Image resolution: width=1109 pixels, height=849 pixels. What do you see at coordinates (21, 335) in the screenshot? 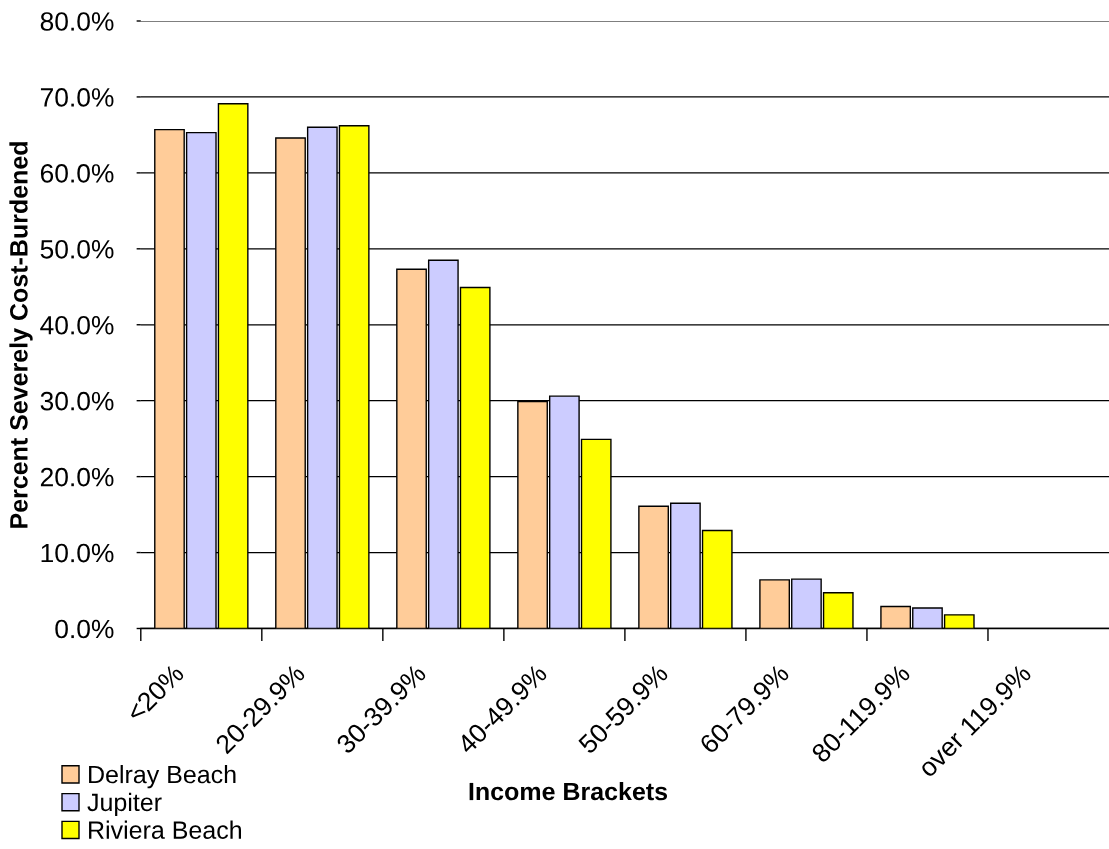
I see `y-axis-title: Percent Severely Cost-Burdened` at bounding box center [21, 335].